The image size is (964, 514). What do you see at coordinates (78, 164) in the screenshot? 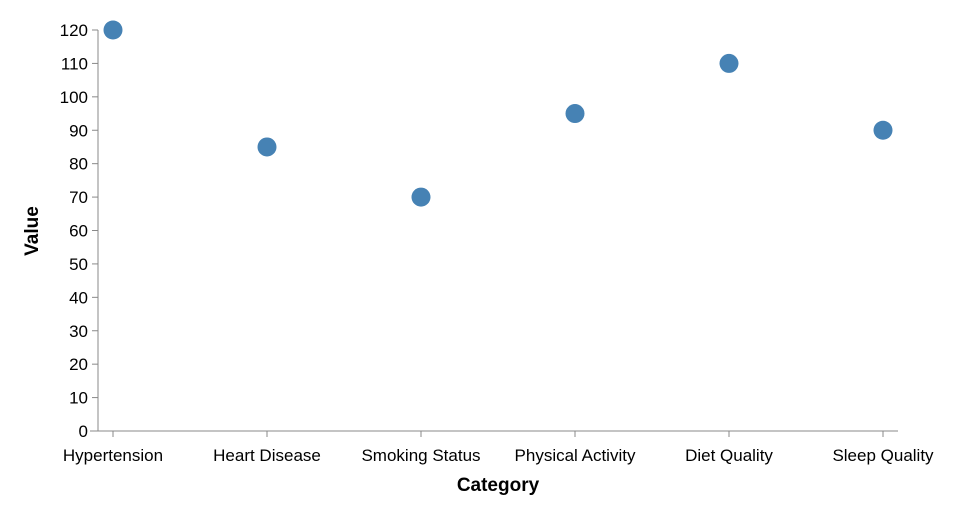
I see `y-tick-label: 80` at bounding box center [78, 164].